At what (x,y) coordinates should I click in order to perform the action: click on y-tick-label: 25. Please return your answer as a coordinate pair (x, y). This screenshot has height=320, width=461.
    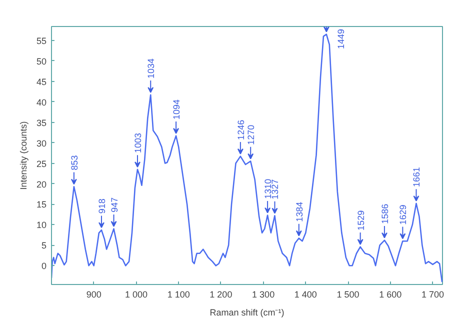
    Looking at the image, I should click on (41, 163).